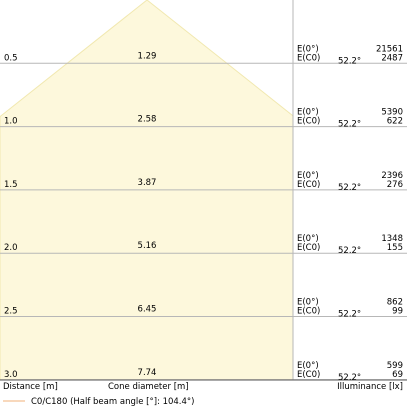  Describe the element at coordinates (147, 183) in the screenshot. I see `cone-diameter-label: 3.87` at that location.